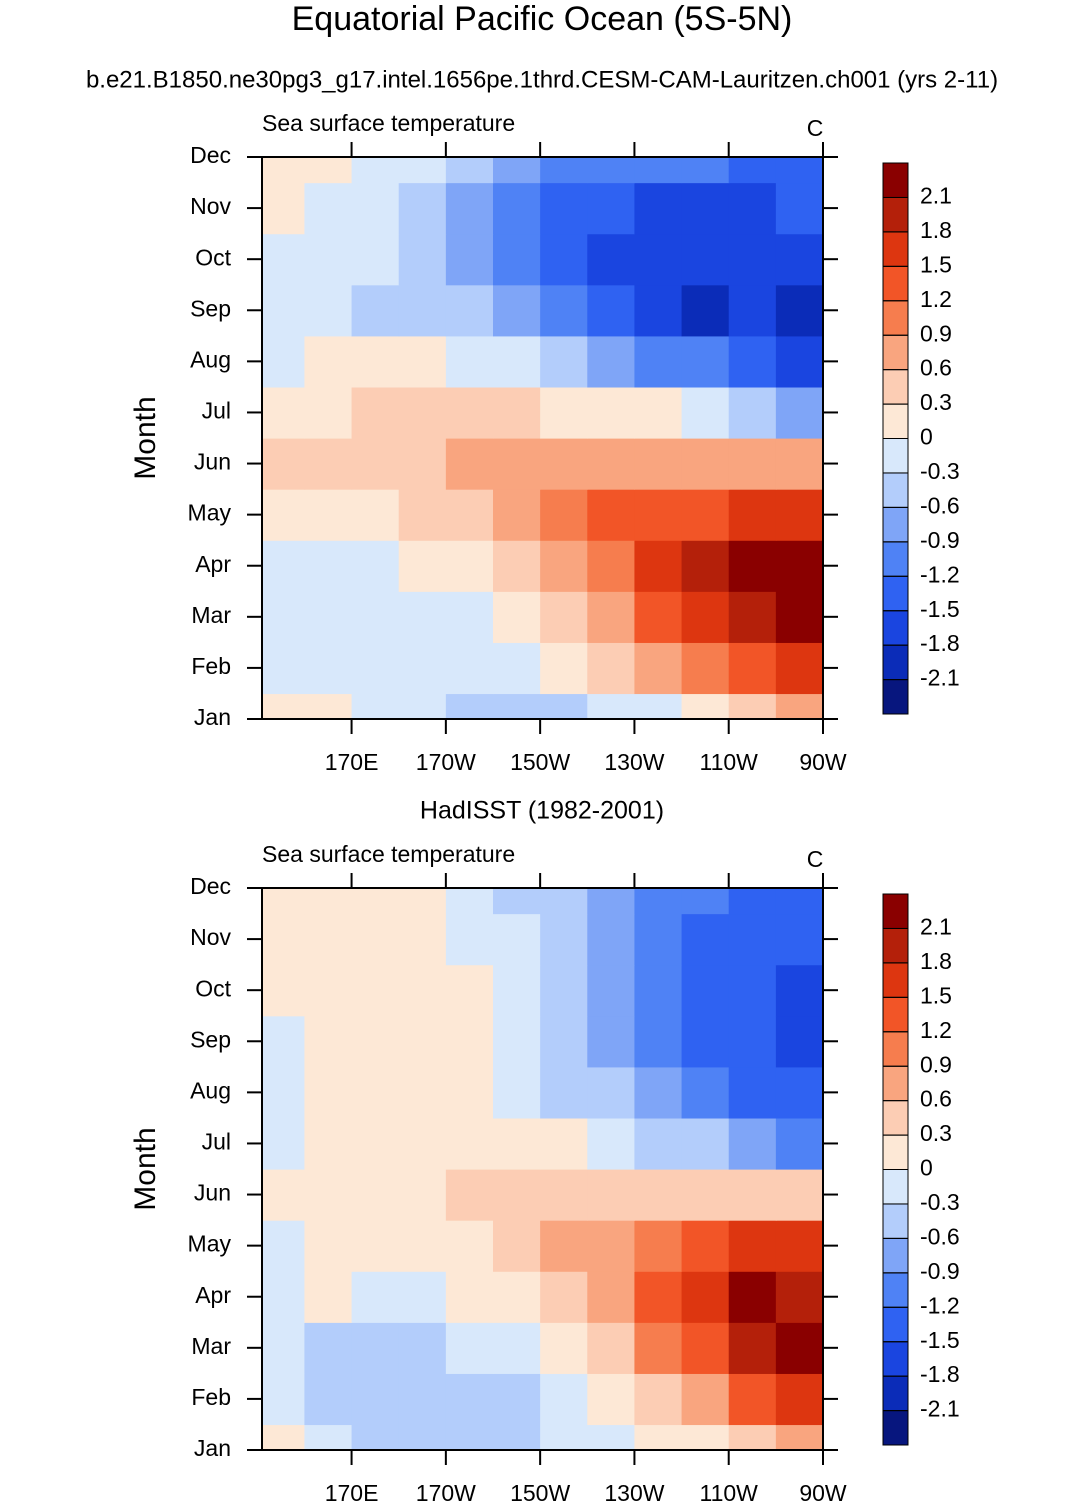 The height and width of the screenshot is (1509, 1085). Describe the element at coordinates (634, 1493) in the screenshot. I see `x-tick-label: 130W` at that location.